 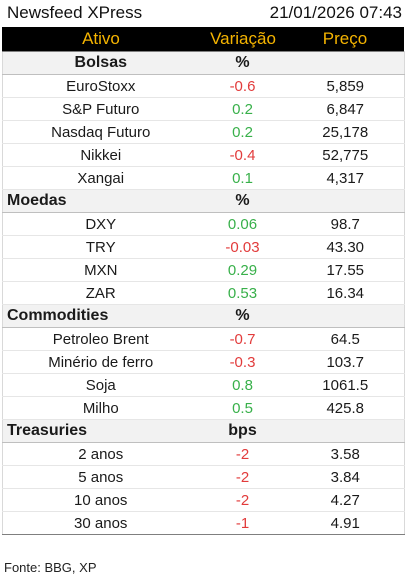 I want to click on section-header-commodities: Commodities %, so click(x=203, y=316).